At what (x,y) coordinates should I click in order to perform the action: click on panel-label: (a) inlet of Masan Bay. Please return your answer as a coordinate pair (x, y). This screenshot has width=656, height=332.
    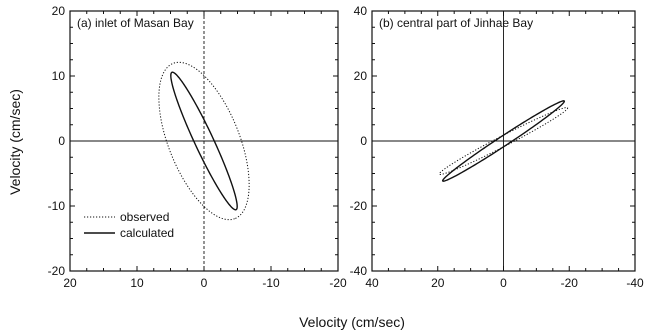
    Looking at the image, I should click on (135, 23).